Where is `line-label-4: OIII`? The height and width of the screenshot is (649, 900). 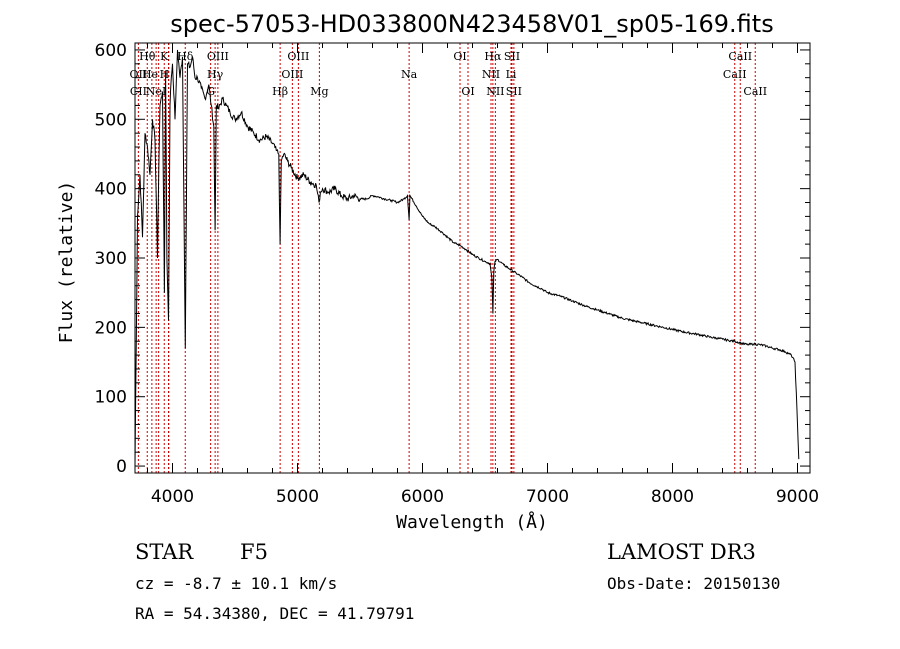
line-label-4: OIII is located at coordinates (298, 56).